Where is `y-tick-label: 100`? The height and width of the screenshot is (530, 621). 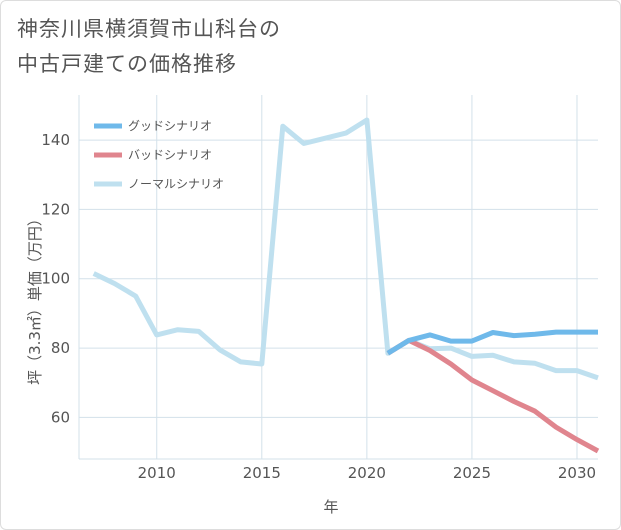
y-tick-label: 100 is located at coordinates (55, 279).